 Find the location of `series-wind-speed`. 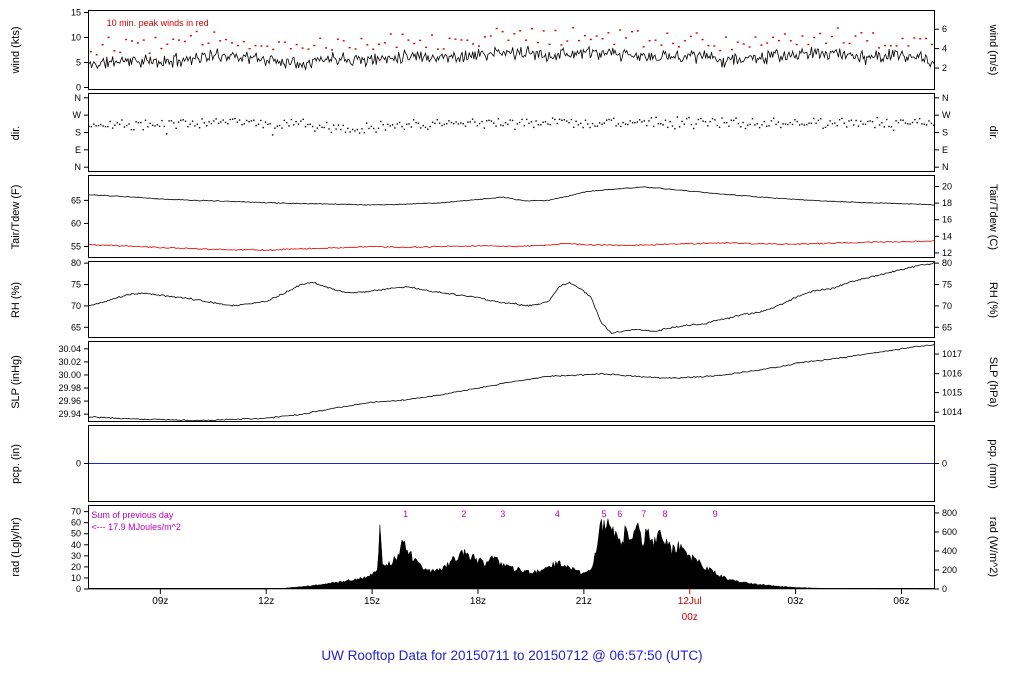

series-wind-speed is located at coordinates (511, 58).